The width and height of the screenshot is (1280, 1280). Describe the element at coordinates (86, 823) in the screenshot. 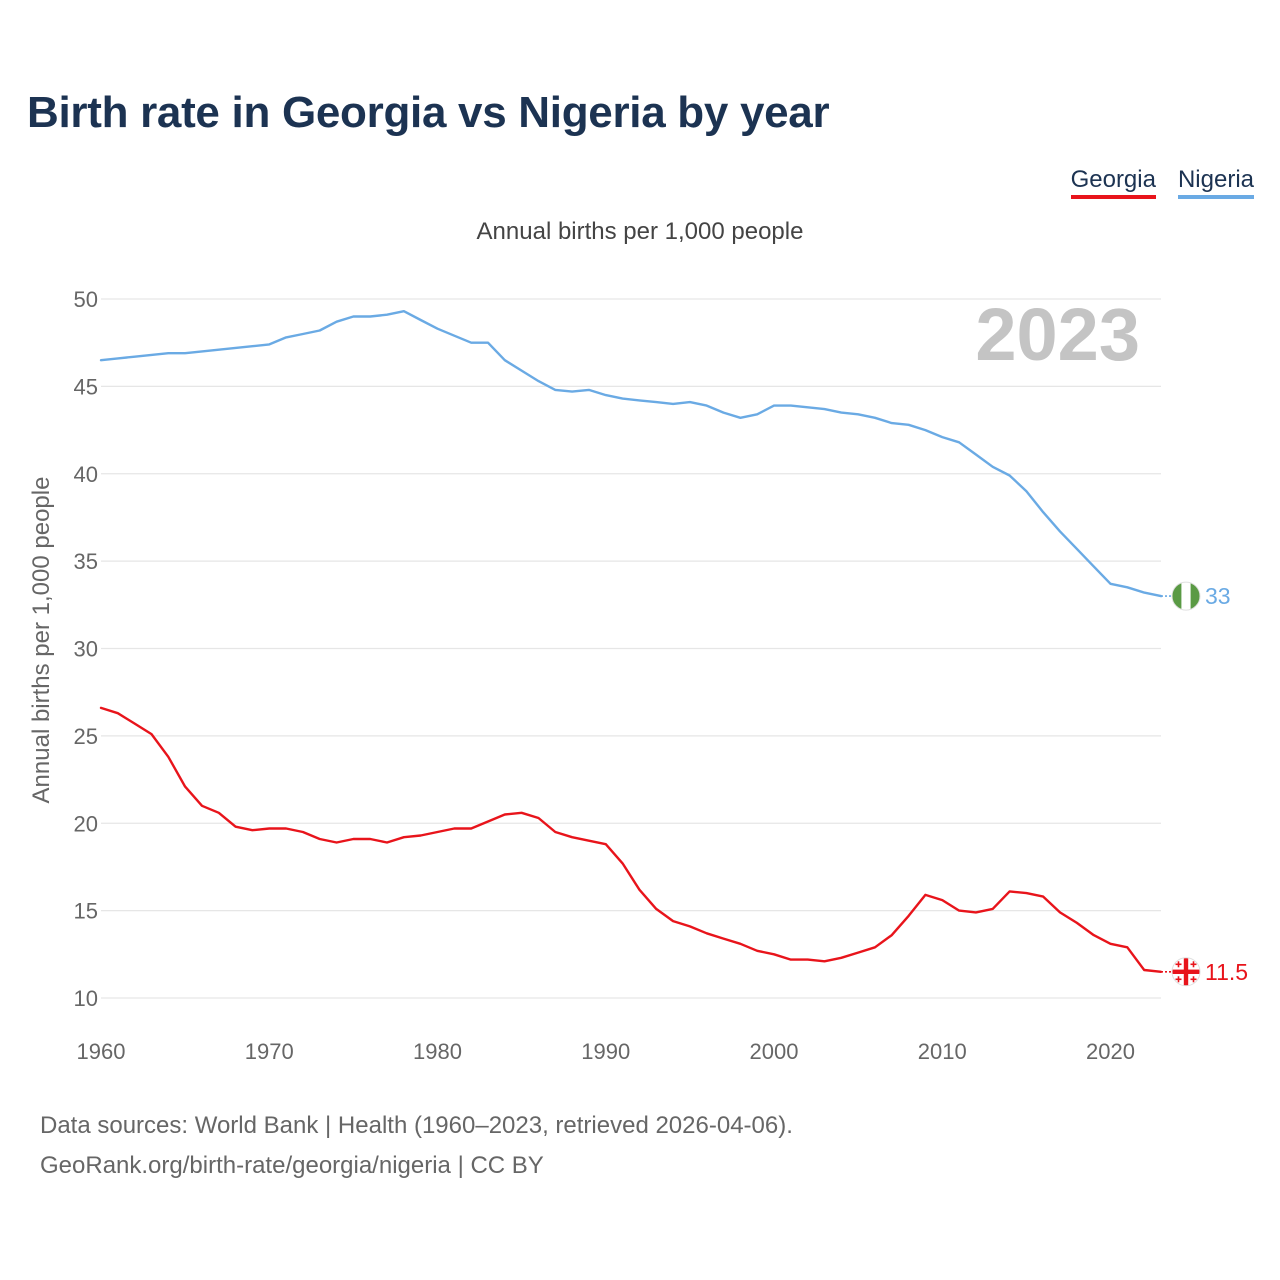

I see `y-tick-label: 20` at that location.